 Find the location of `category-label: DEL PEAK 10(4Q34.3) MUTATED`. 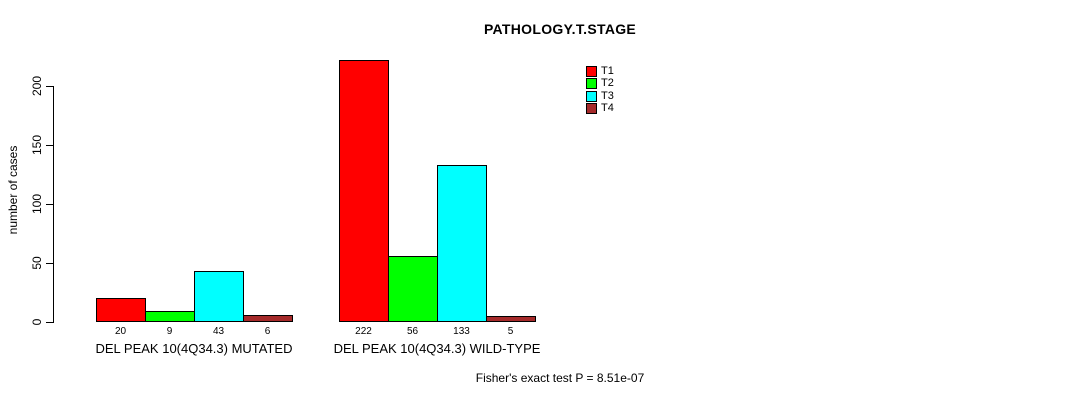

category-label: DEL PEAK 10(4Q34.3) MUTATED is located at coordinates (194, 348).